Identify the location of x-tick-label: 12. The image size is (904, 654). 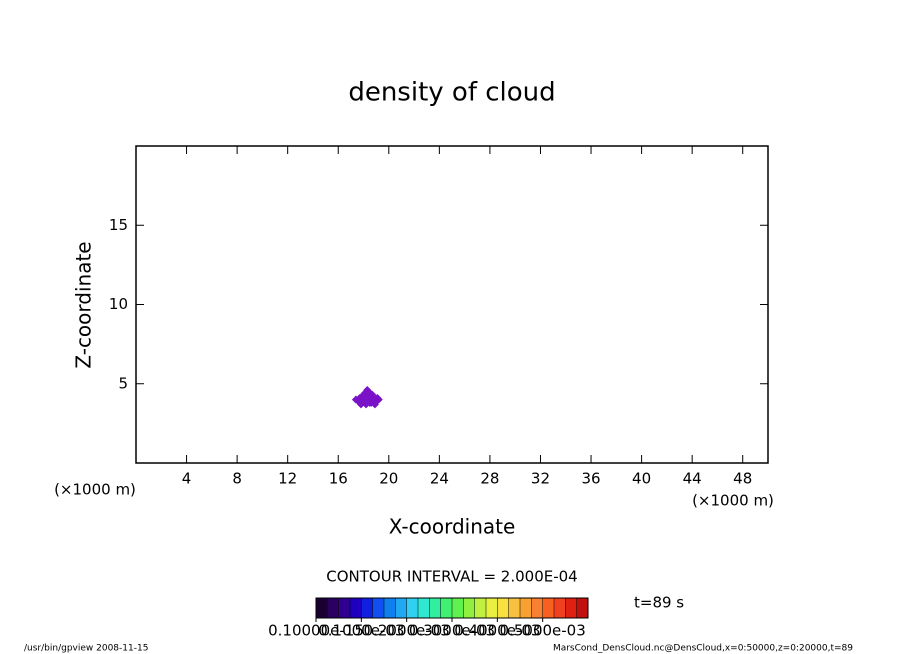
(287, 479).